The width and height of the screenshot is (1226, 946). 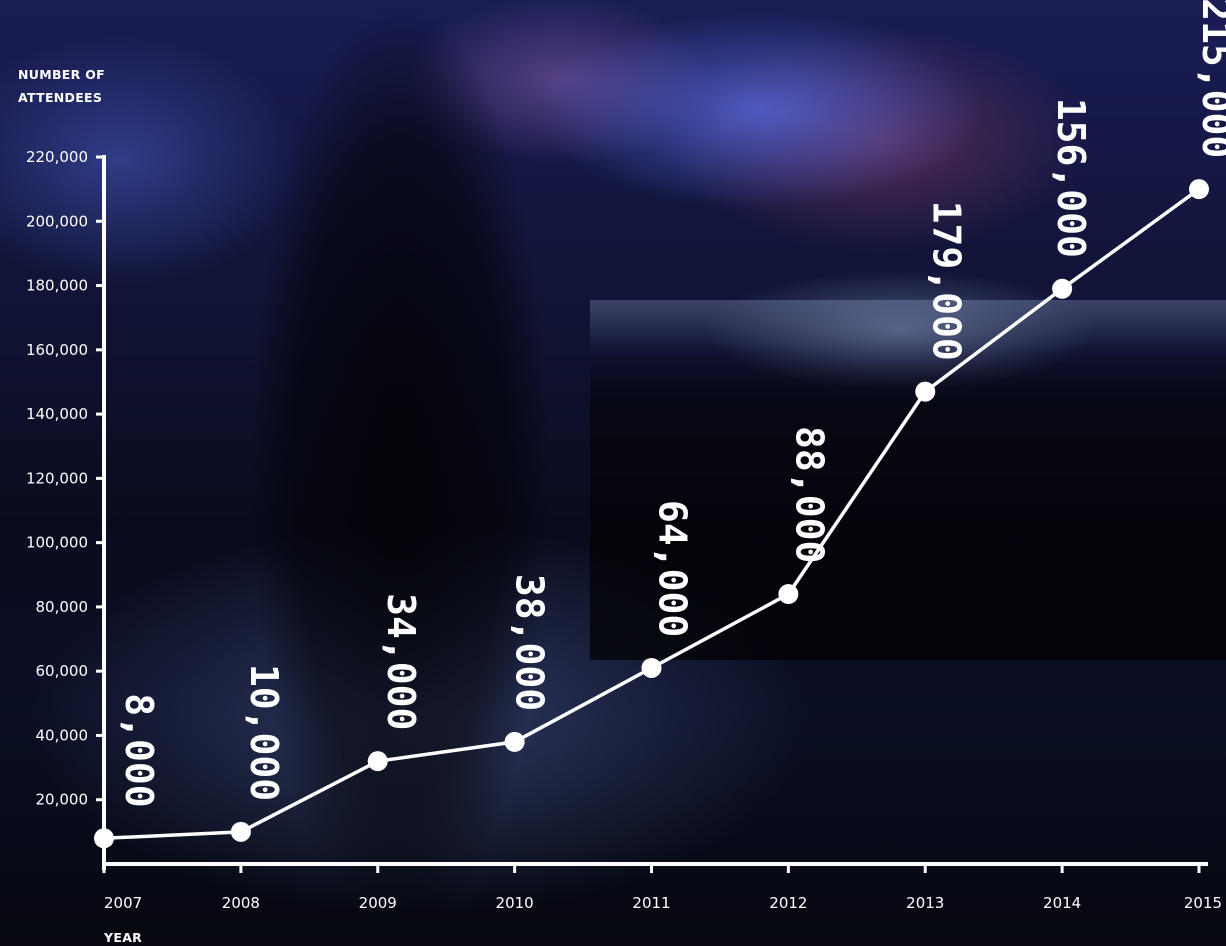 What do you see at coordinates (62, 735) in the screenshot?
I see `y-tick-label: 40,000` at bounding box center [62, 735].